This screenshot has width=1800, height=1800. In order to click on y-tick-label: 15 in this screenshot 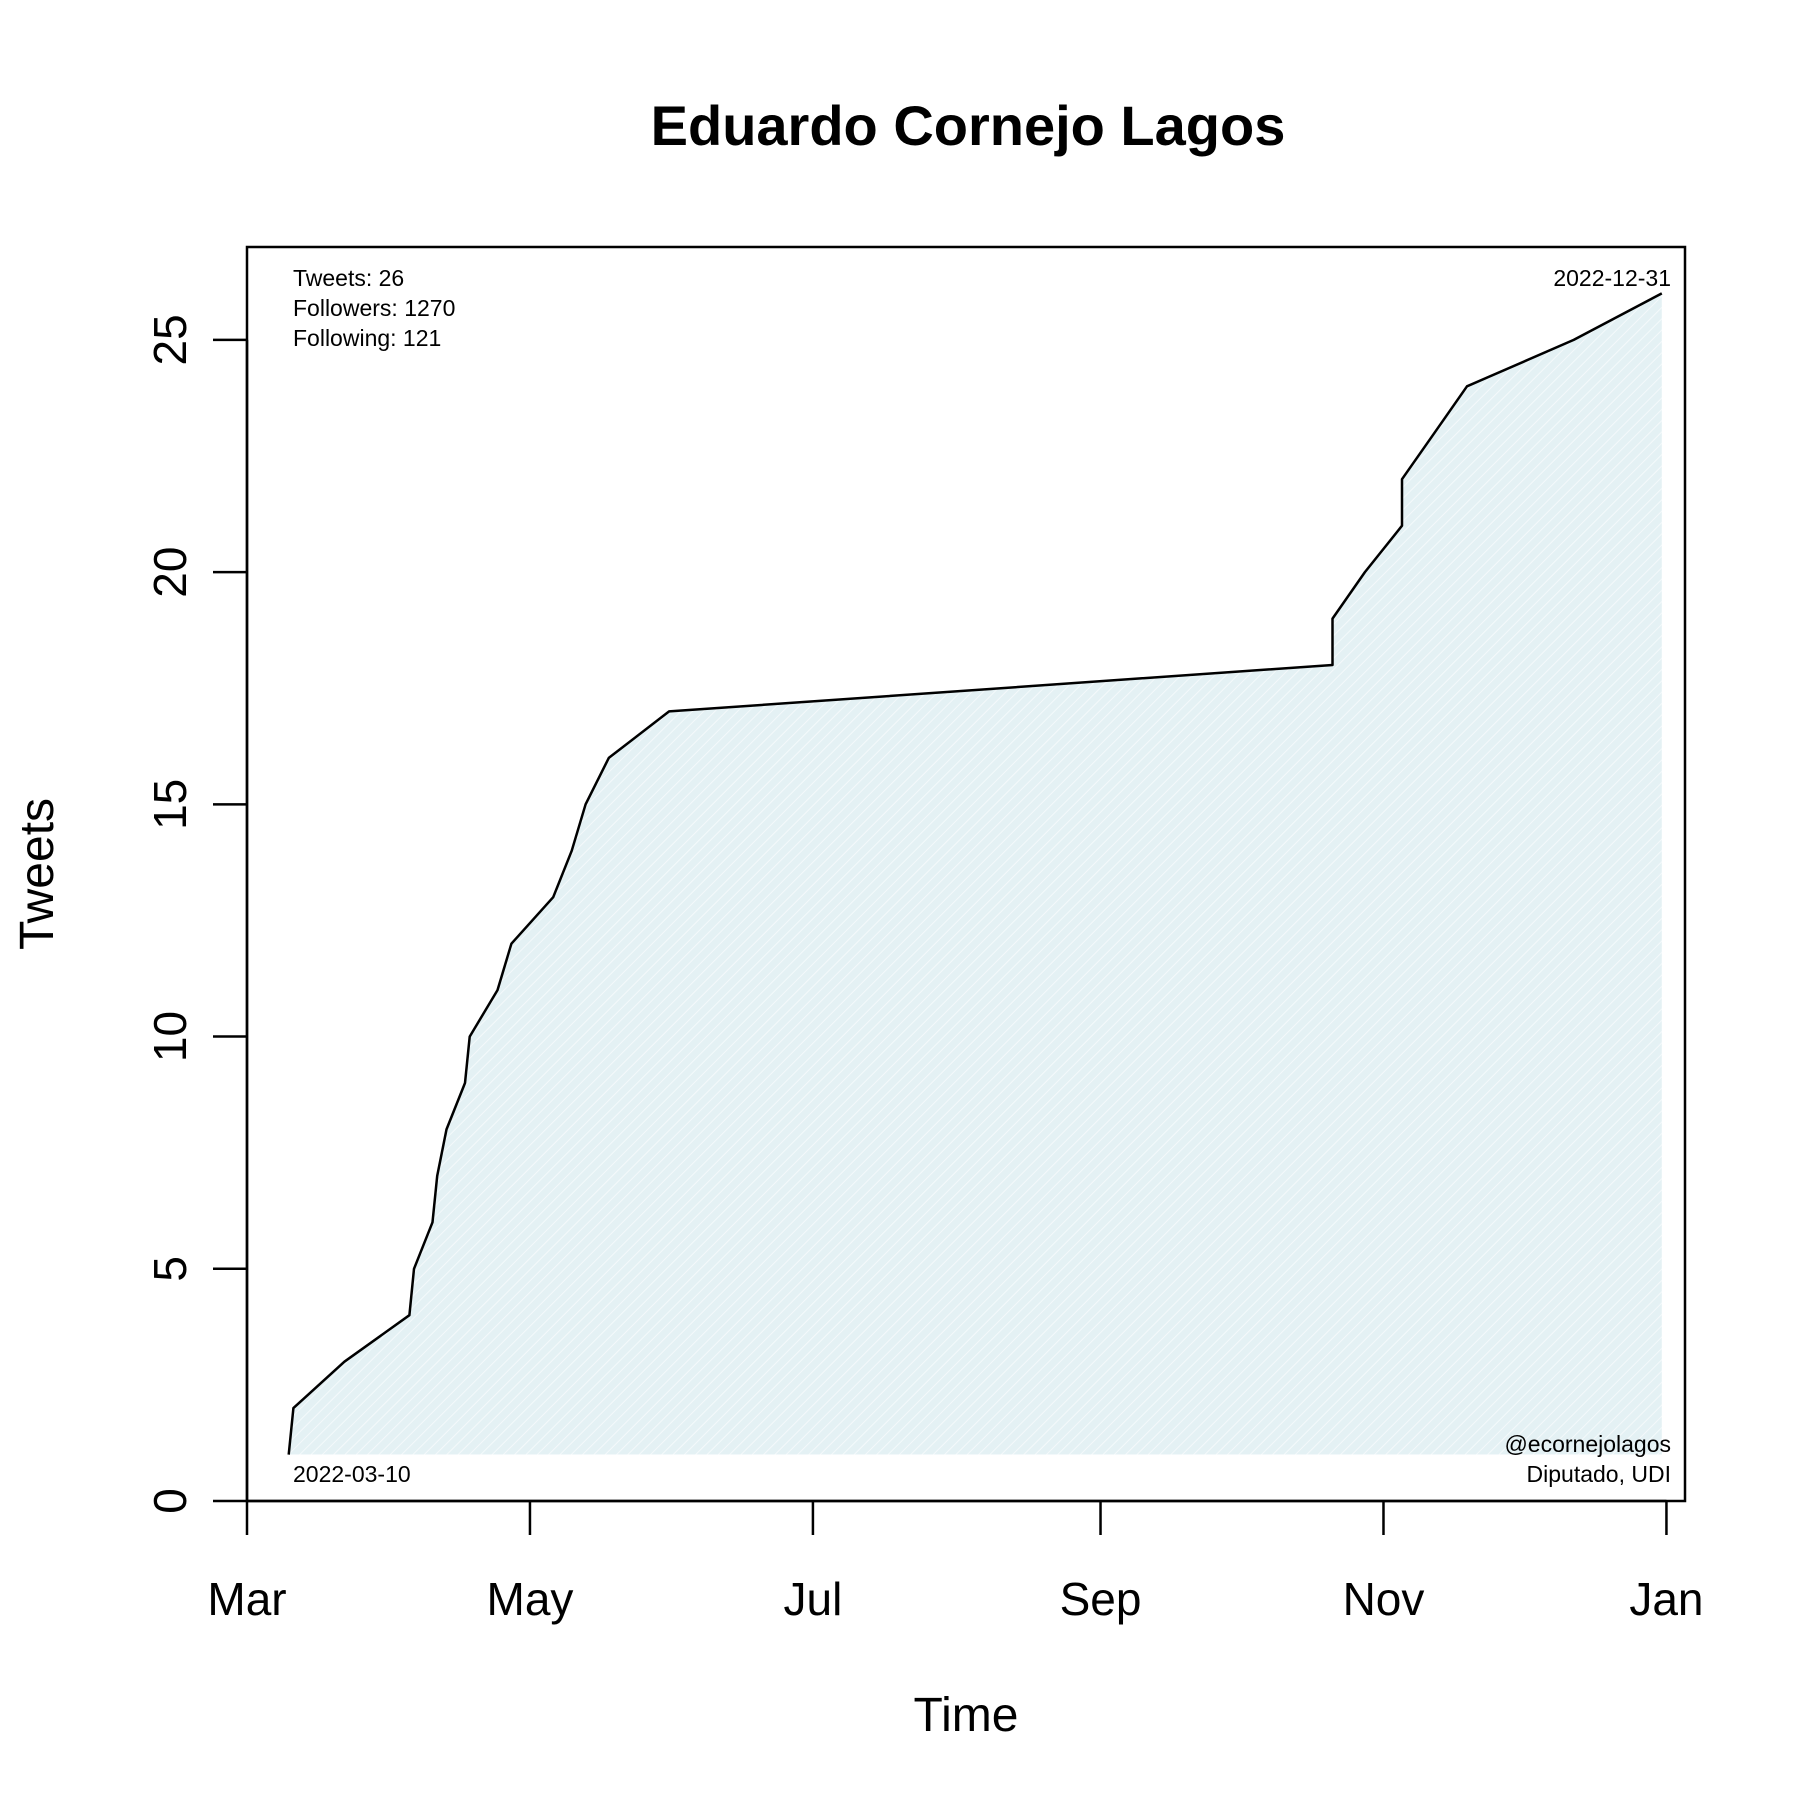, I will do `click(170, 804)`.